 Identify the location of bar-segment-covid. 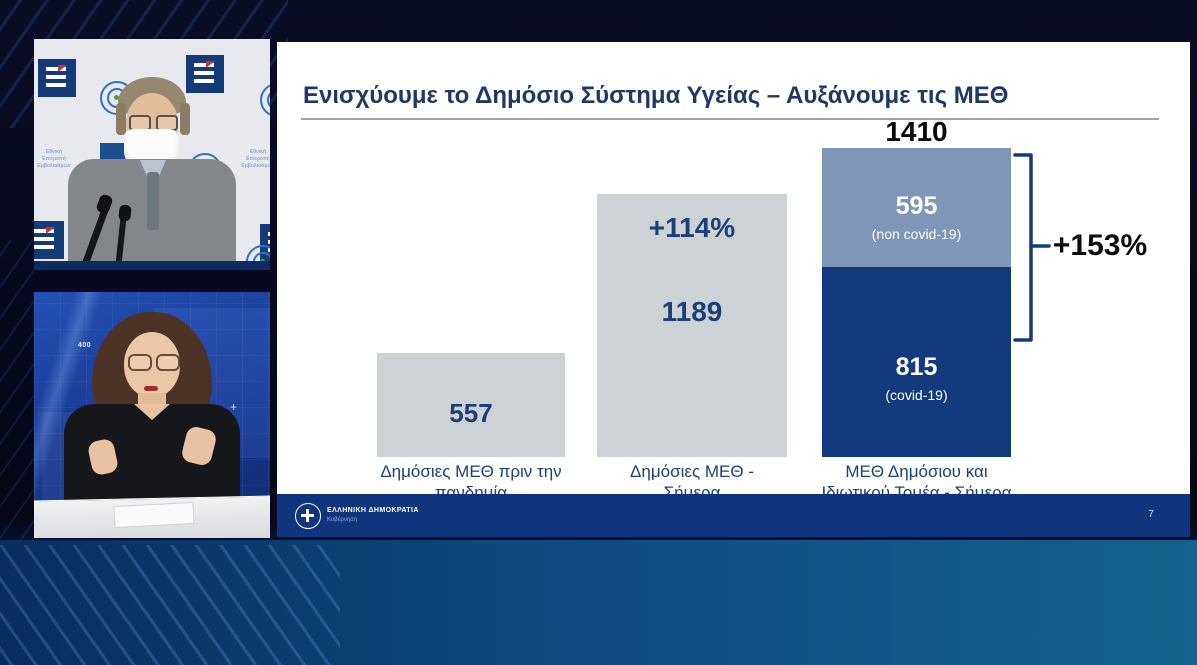
(916, 362).